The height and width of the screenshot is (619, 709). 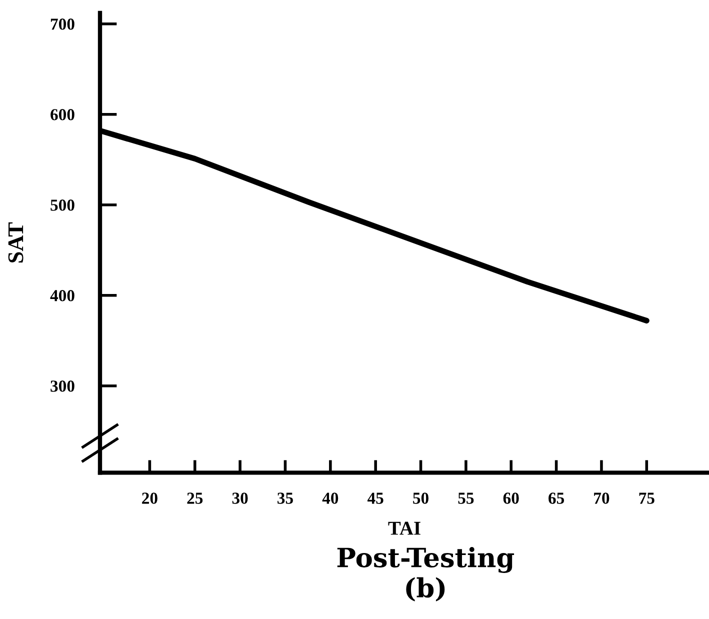 What do you see at coordinates (425, 560) in the screenshot?
I see `text: Post-Testing` at bounding box center [425, 560].